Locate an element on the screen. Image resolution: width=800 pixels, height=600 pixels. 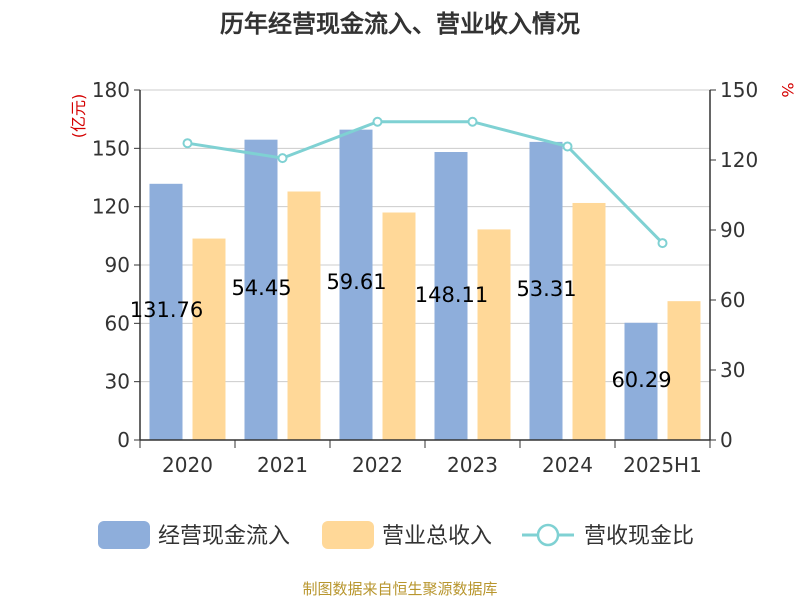
x-tick-label: 2020 is located at coordinates (187, 465).